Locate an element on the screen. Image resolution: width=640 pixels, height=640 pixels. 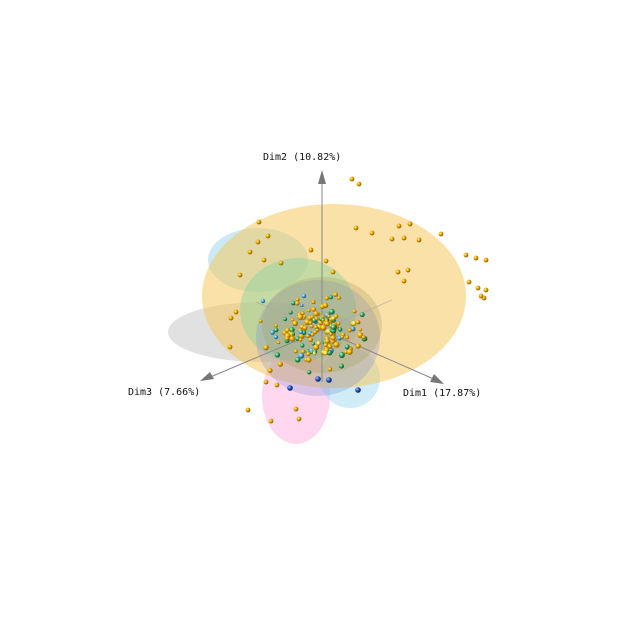
axis-label-dim2: Dim2 (10.82%) is located at coordinates (302, 157).